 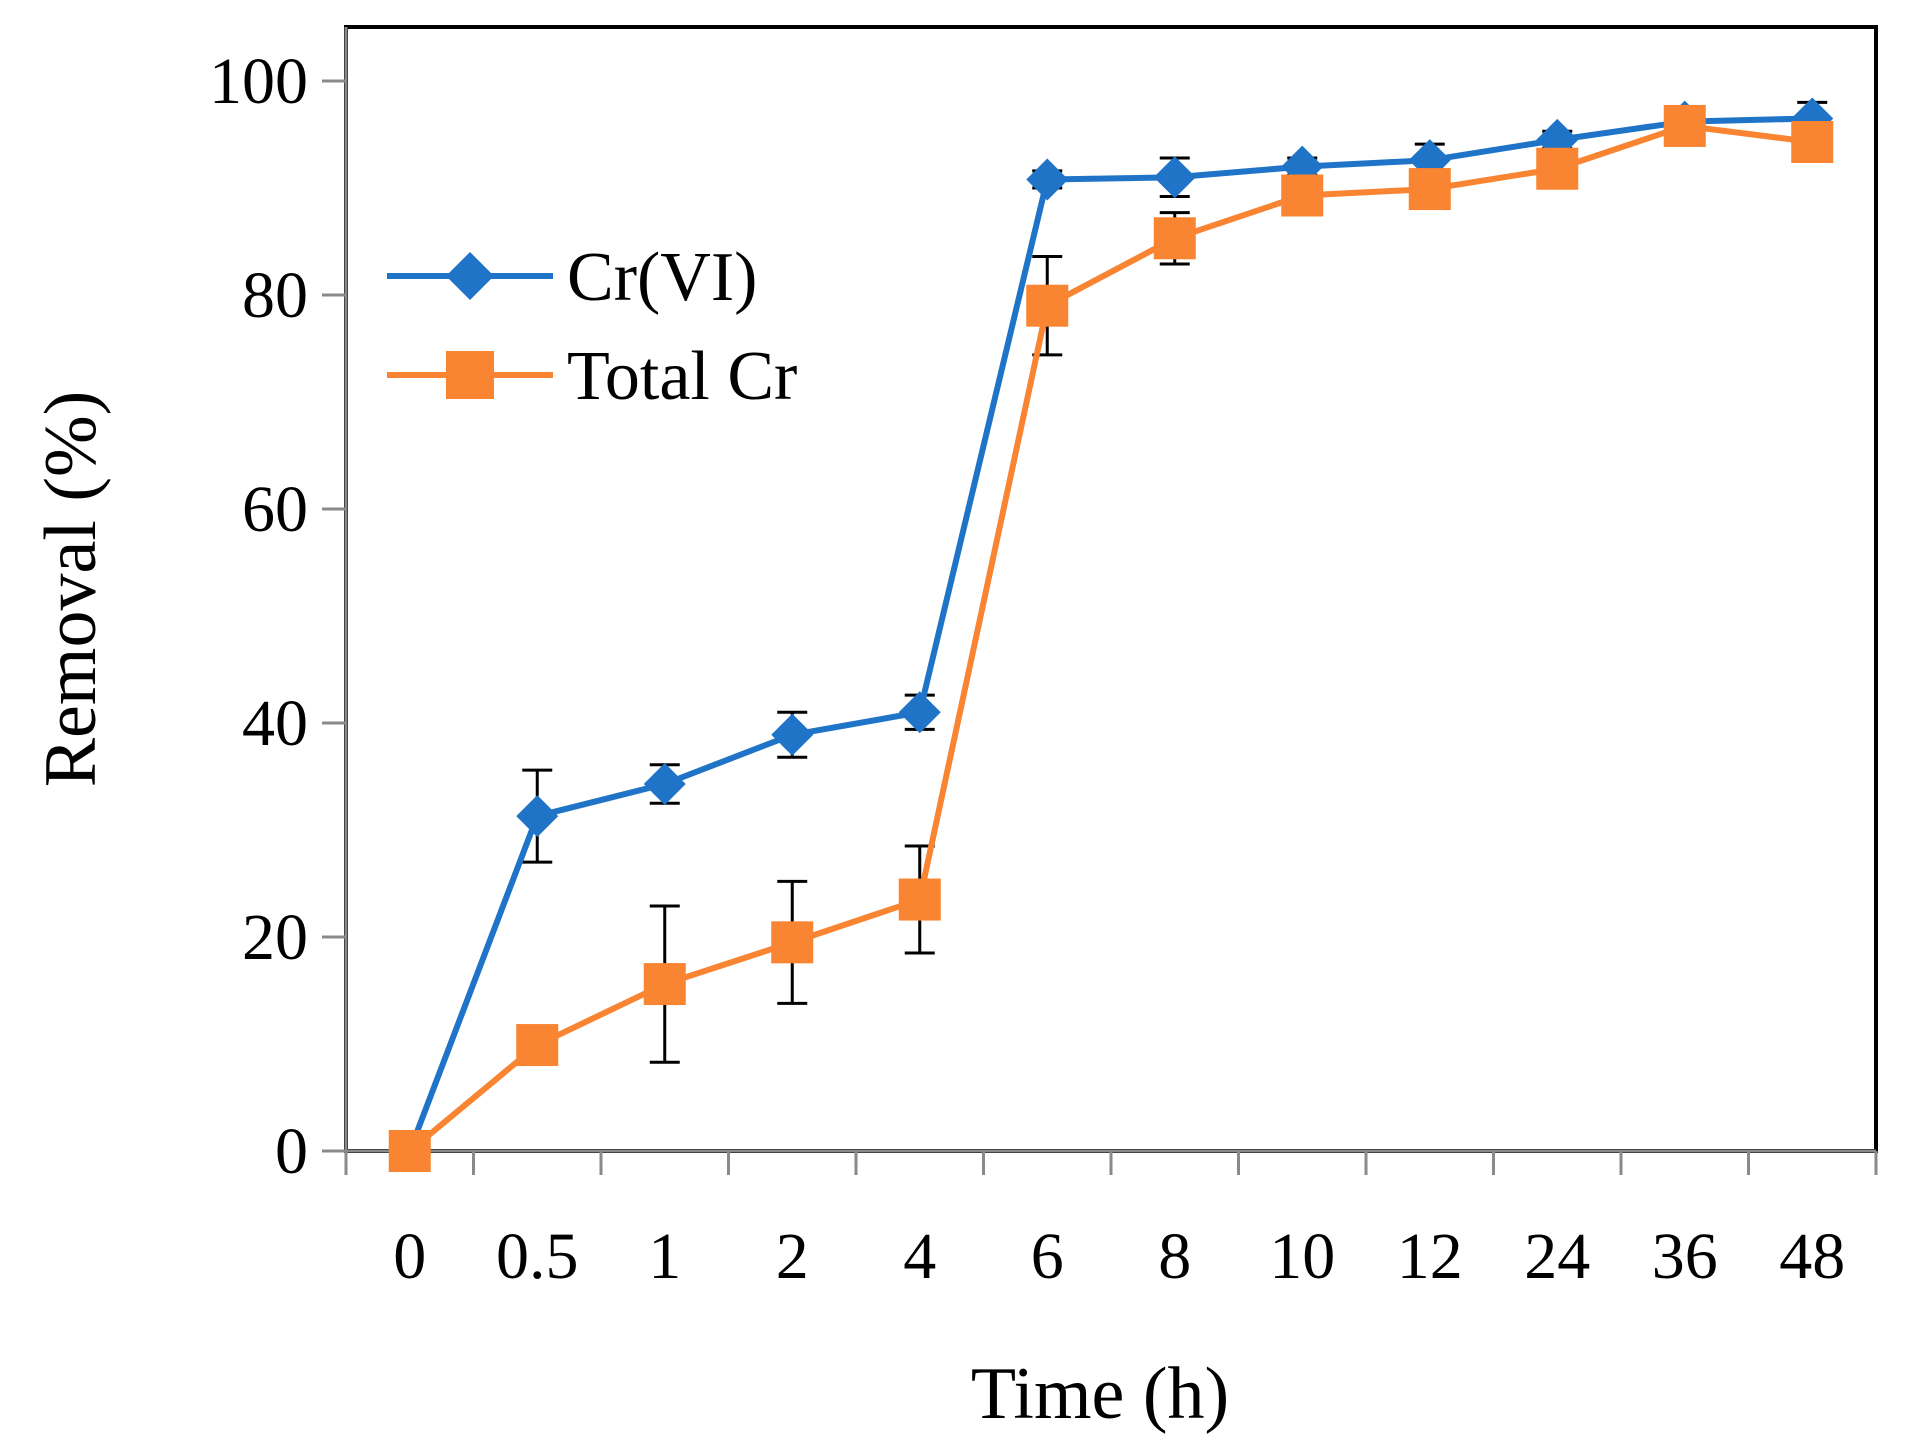 What do you see at coordinates (1430, 1256) in the screenshot?
I see `x-tick-label-12: 12` at bounding box center [1430, 1256].